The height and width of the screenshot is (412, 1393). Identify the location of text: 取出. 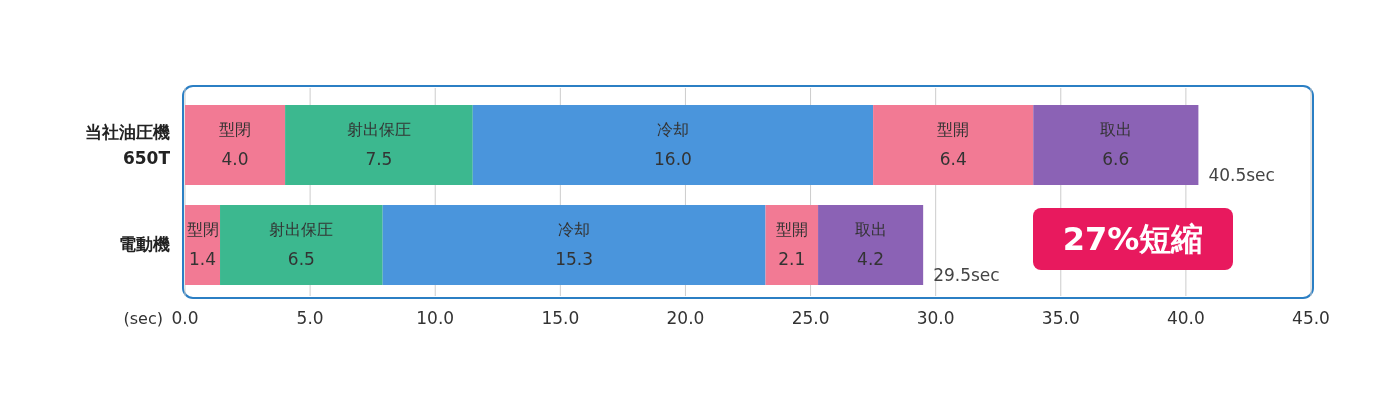
(870, 230).